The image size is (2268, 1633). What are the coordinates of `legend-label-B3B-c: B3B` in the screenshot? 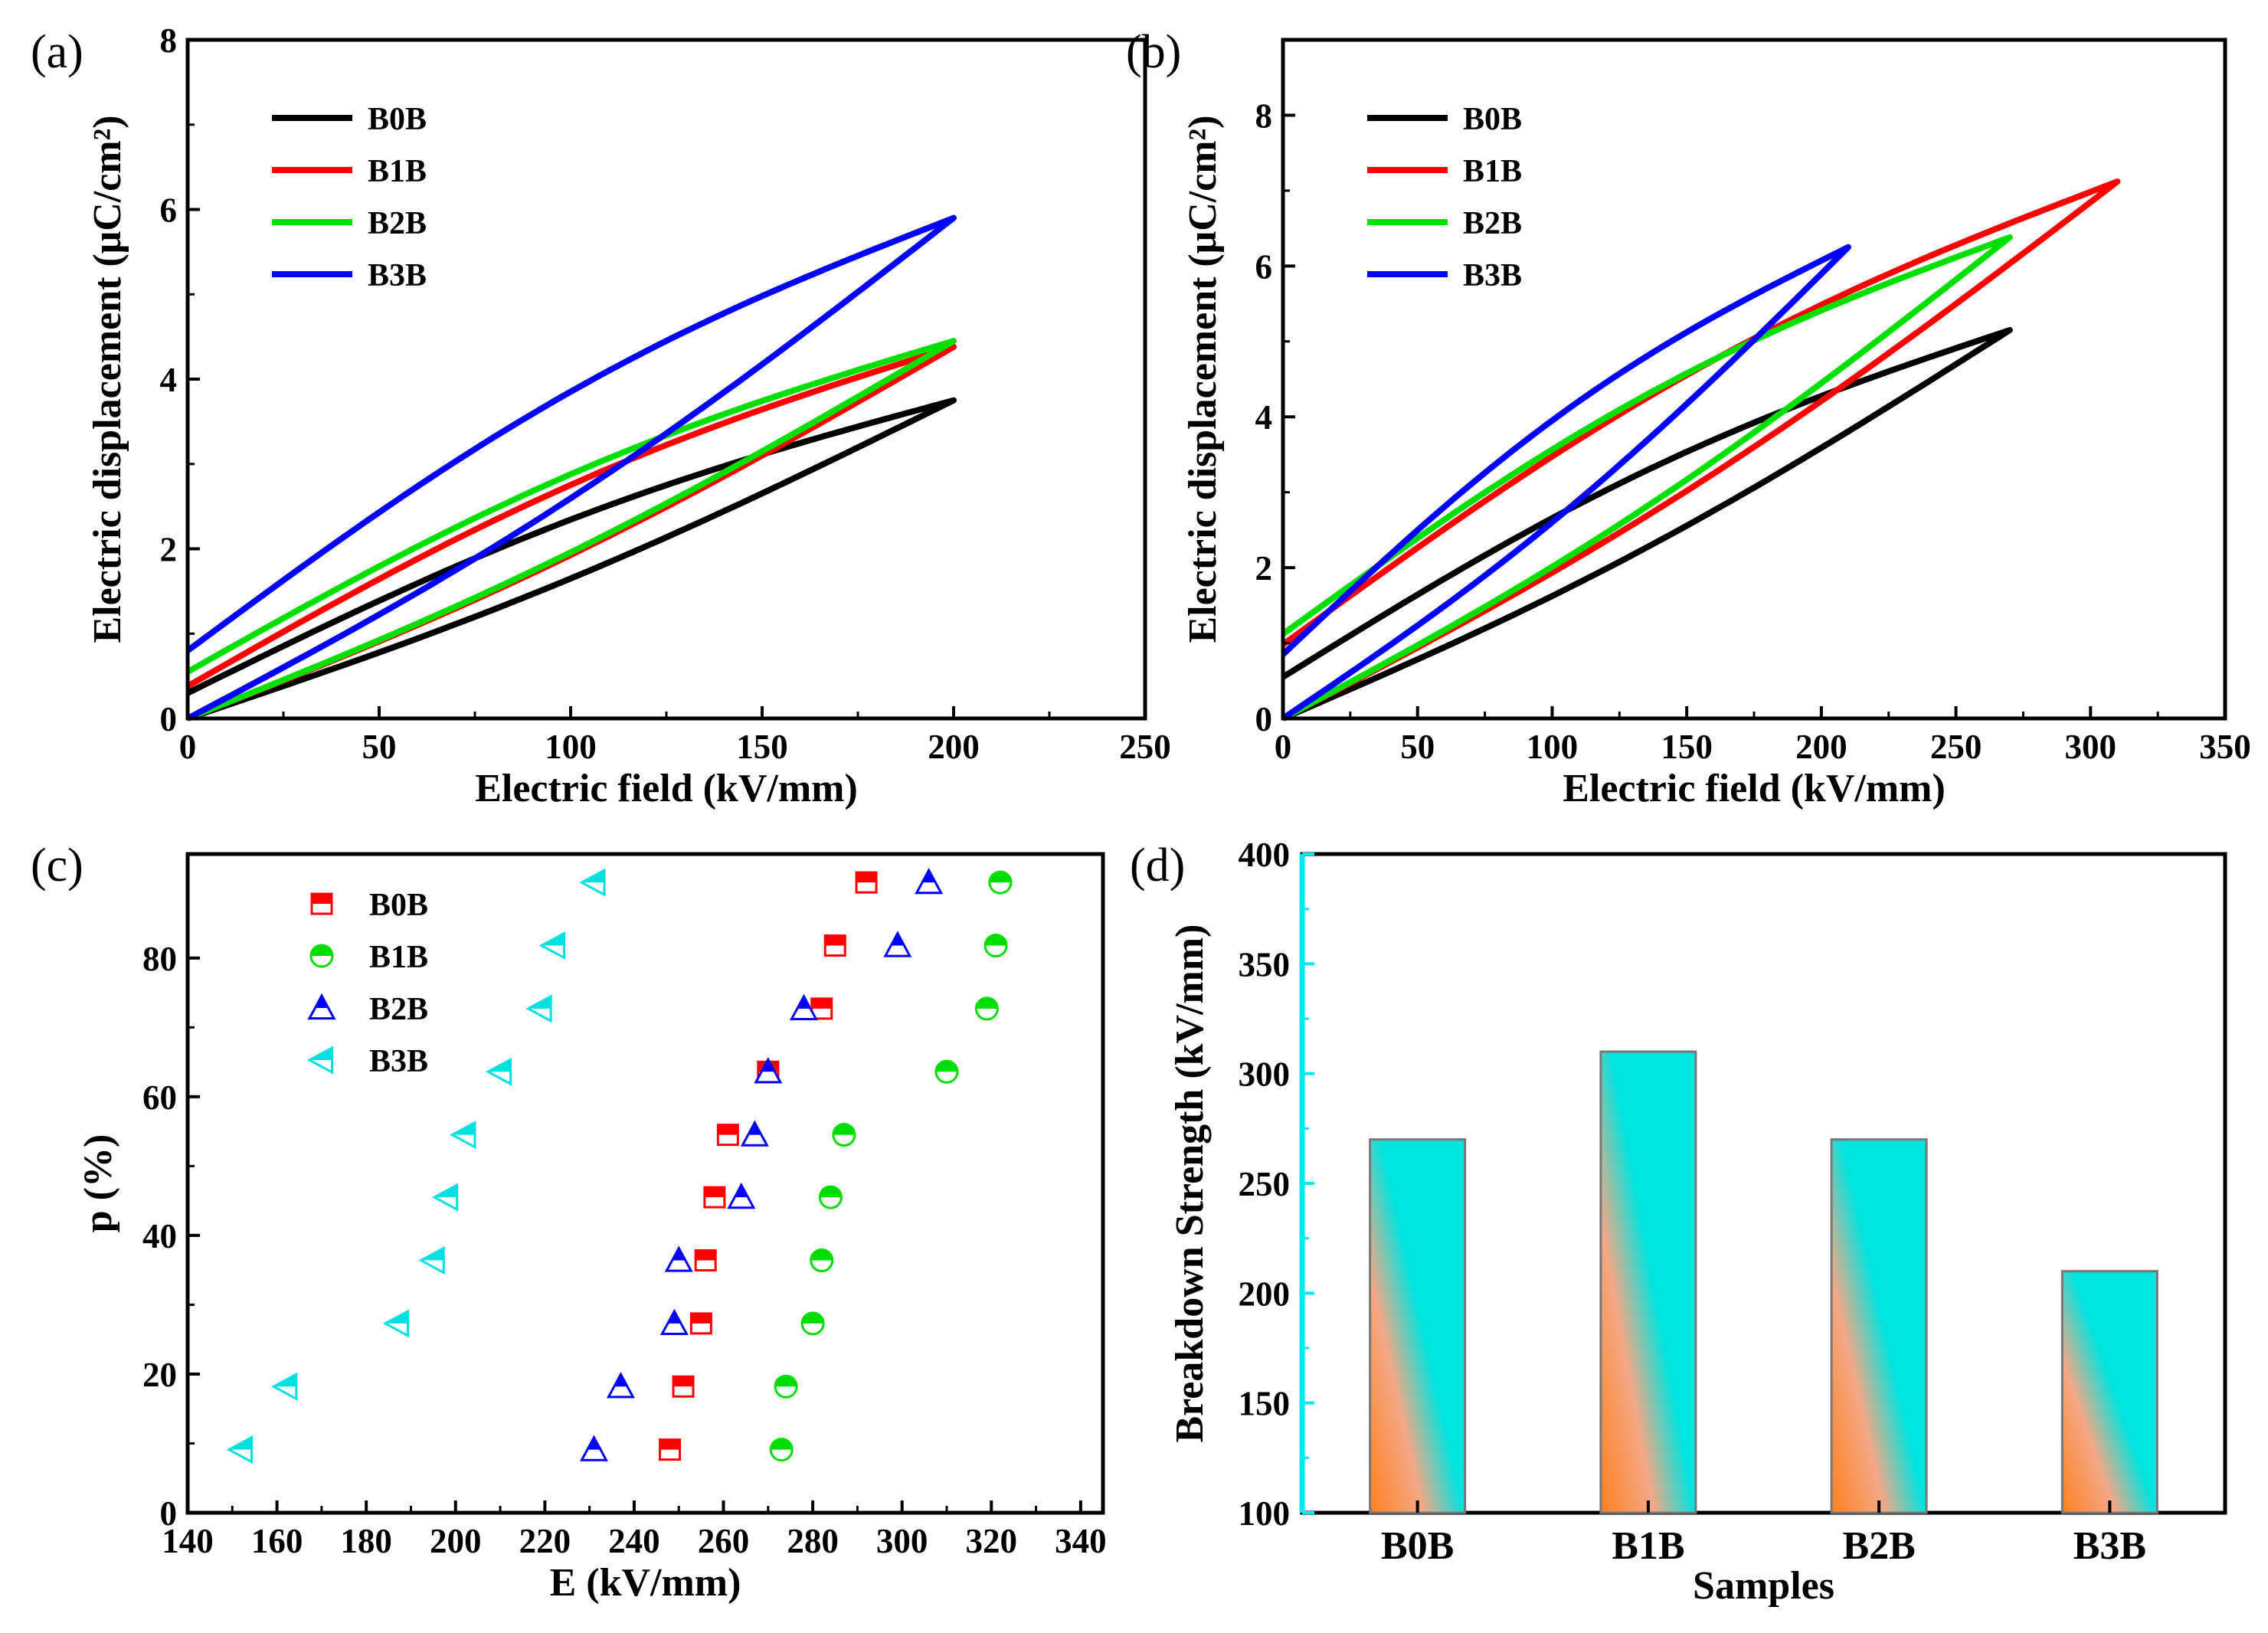 It's located at (398, 1061).